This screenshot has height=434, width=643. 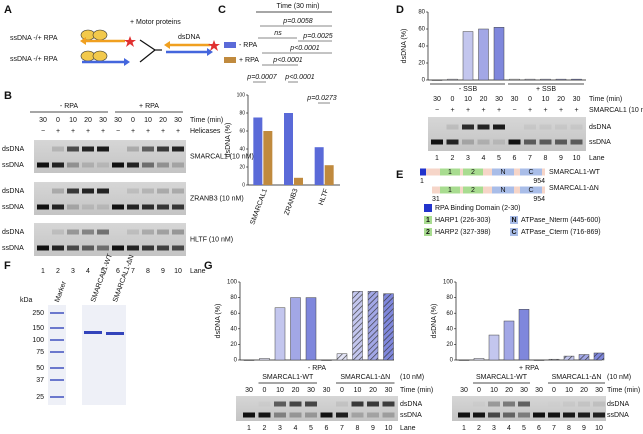 What do you see at coordinates (208, 266) in the screenshot?
I see `panel-letter: G` at bounding box center [208, 266].